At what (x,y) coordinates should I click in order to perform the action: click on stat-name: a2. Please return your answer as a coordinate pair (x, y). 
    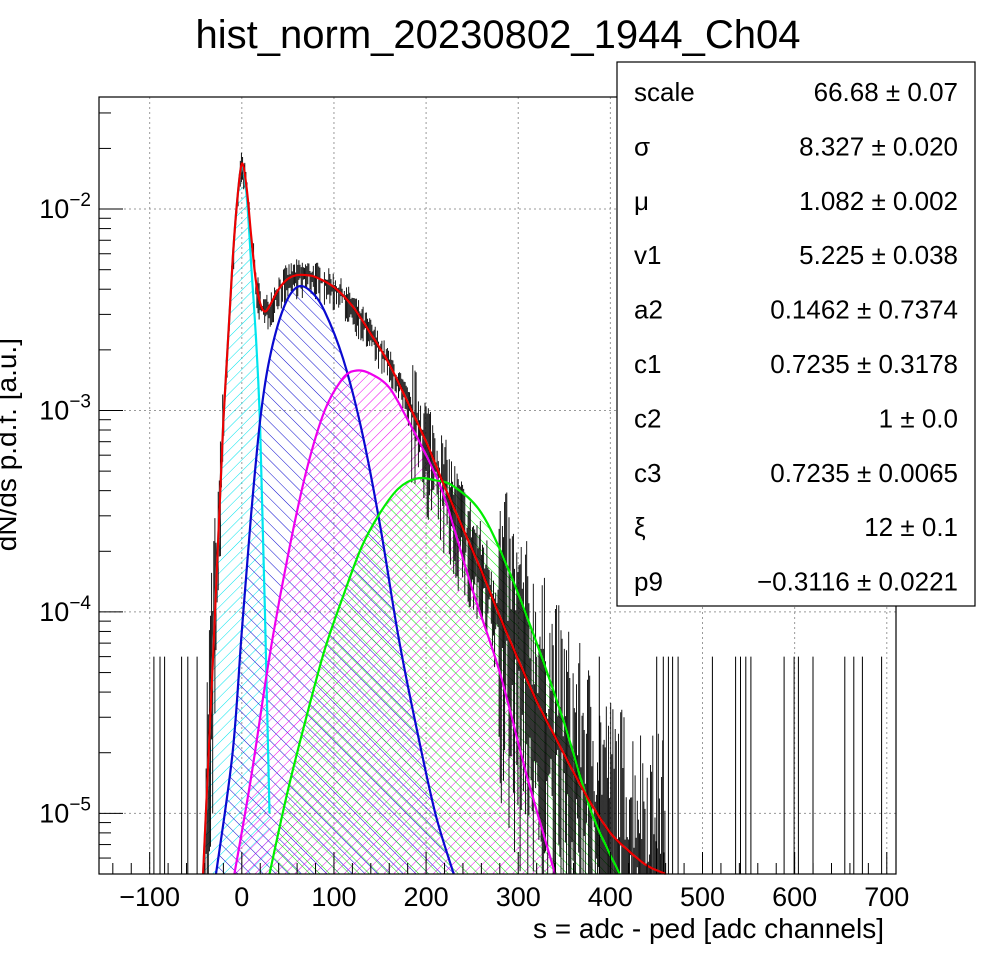
    Looking at the image, I should click on (648, 310).